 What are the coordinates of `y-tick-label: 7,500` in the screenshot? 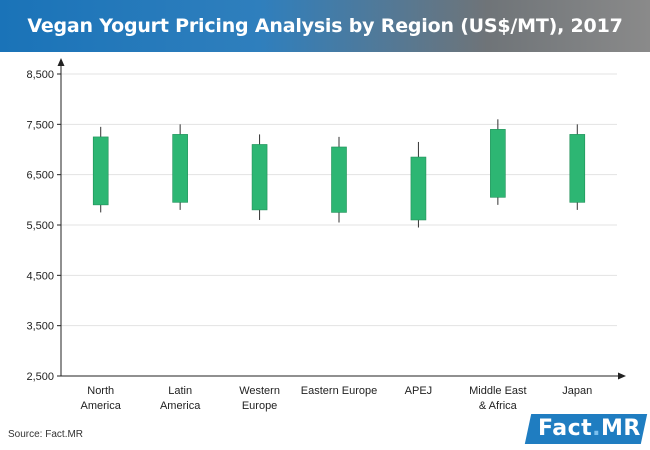 It's located at (40, 125).